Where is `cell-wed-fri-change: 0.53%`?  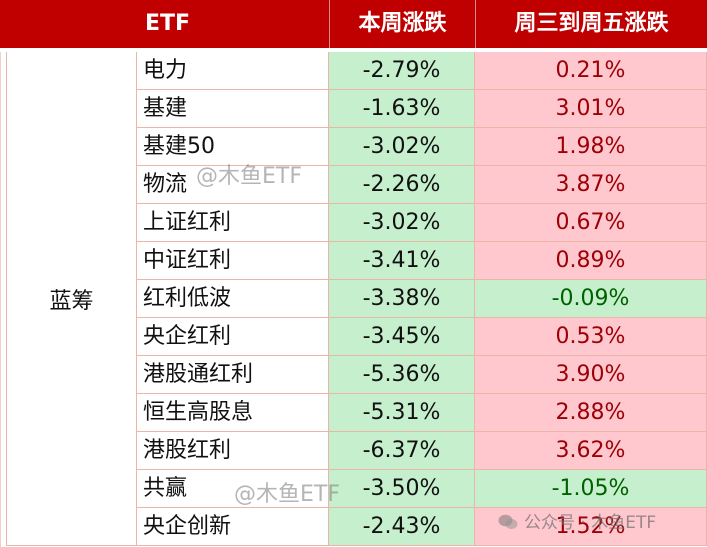 cell-wed-fri-change: 0.53% is located at coordinates (591, 337).